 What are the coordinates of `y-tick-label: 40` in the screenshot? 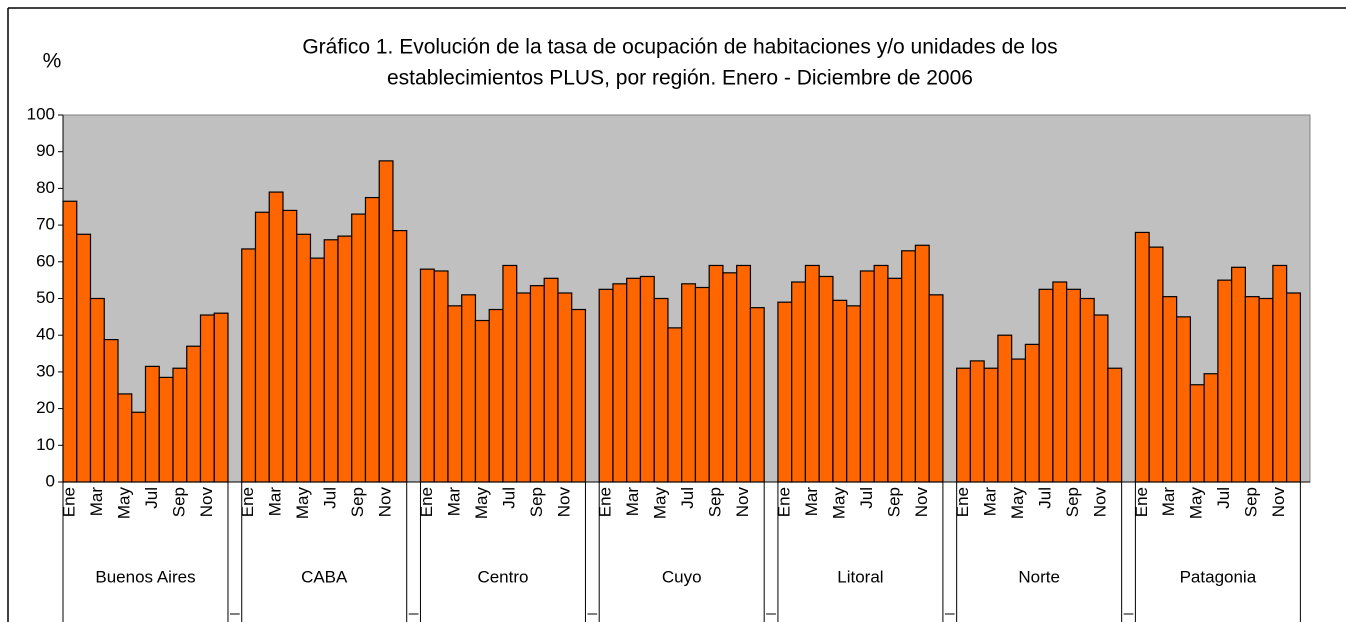 It's located at (45, 334).